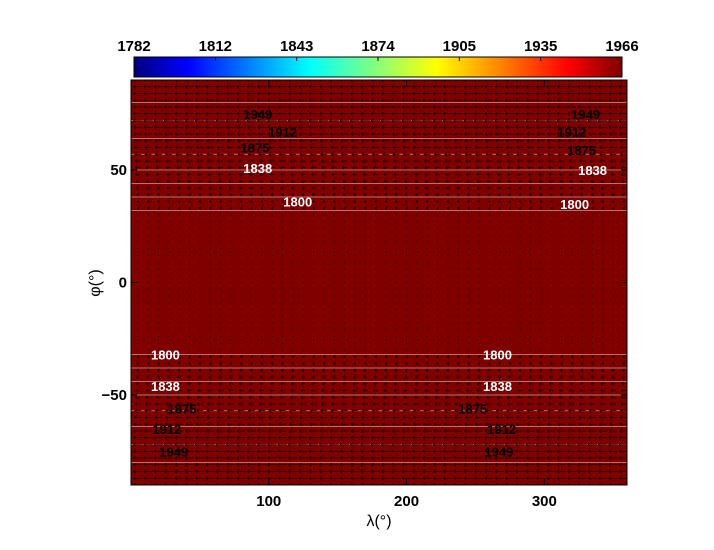 This screenshot has height=550, width=714. Describe the element at coordinates (378, 58) in the screenshot. I see `colorbar: 1782 1812 1843 1874 1905 1935 1966` at that location.